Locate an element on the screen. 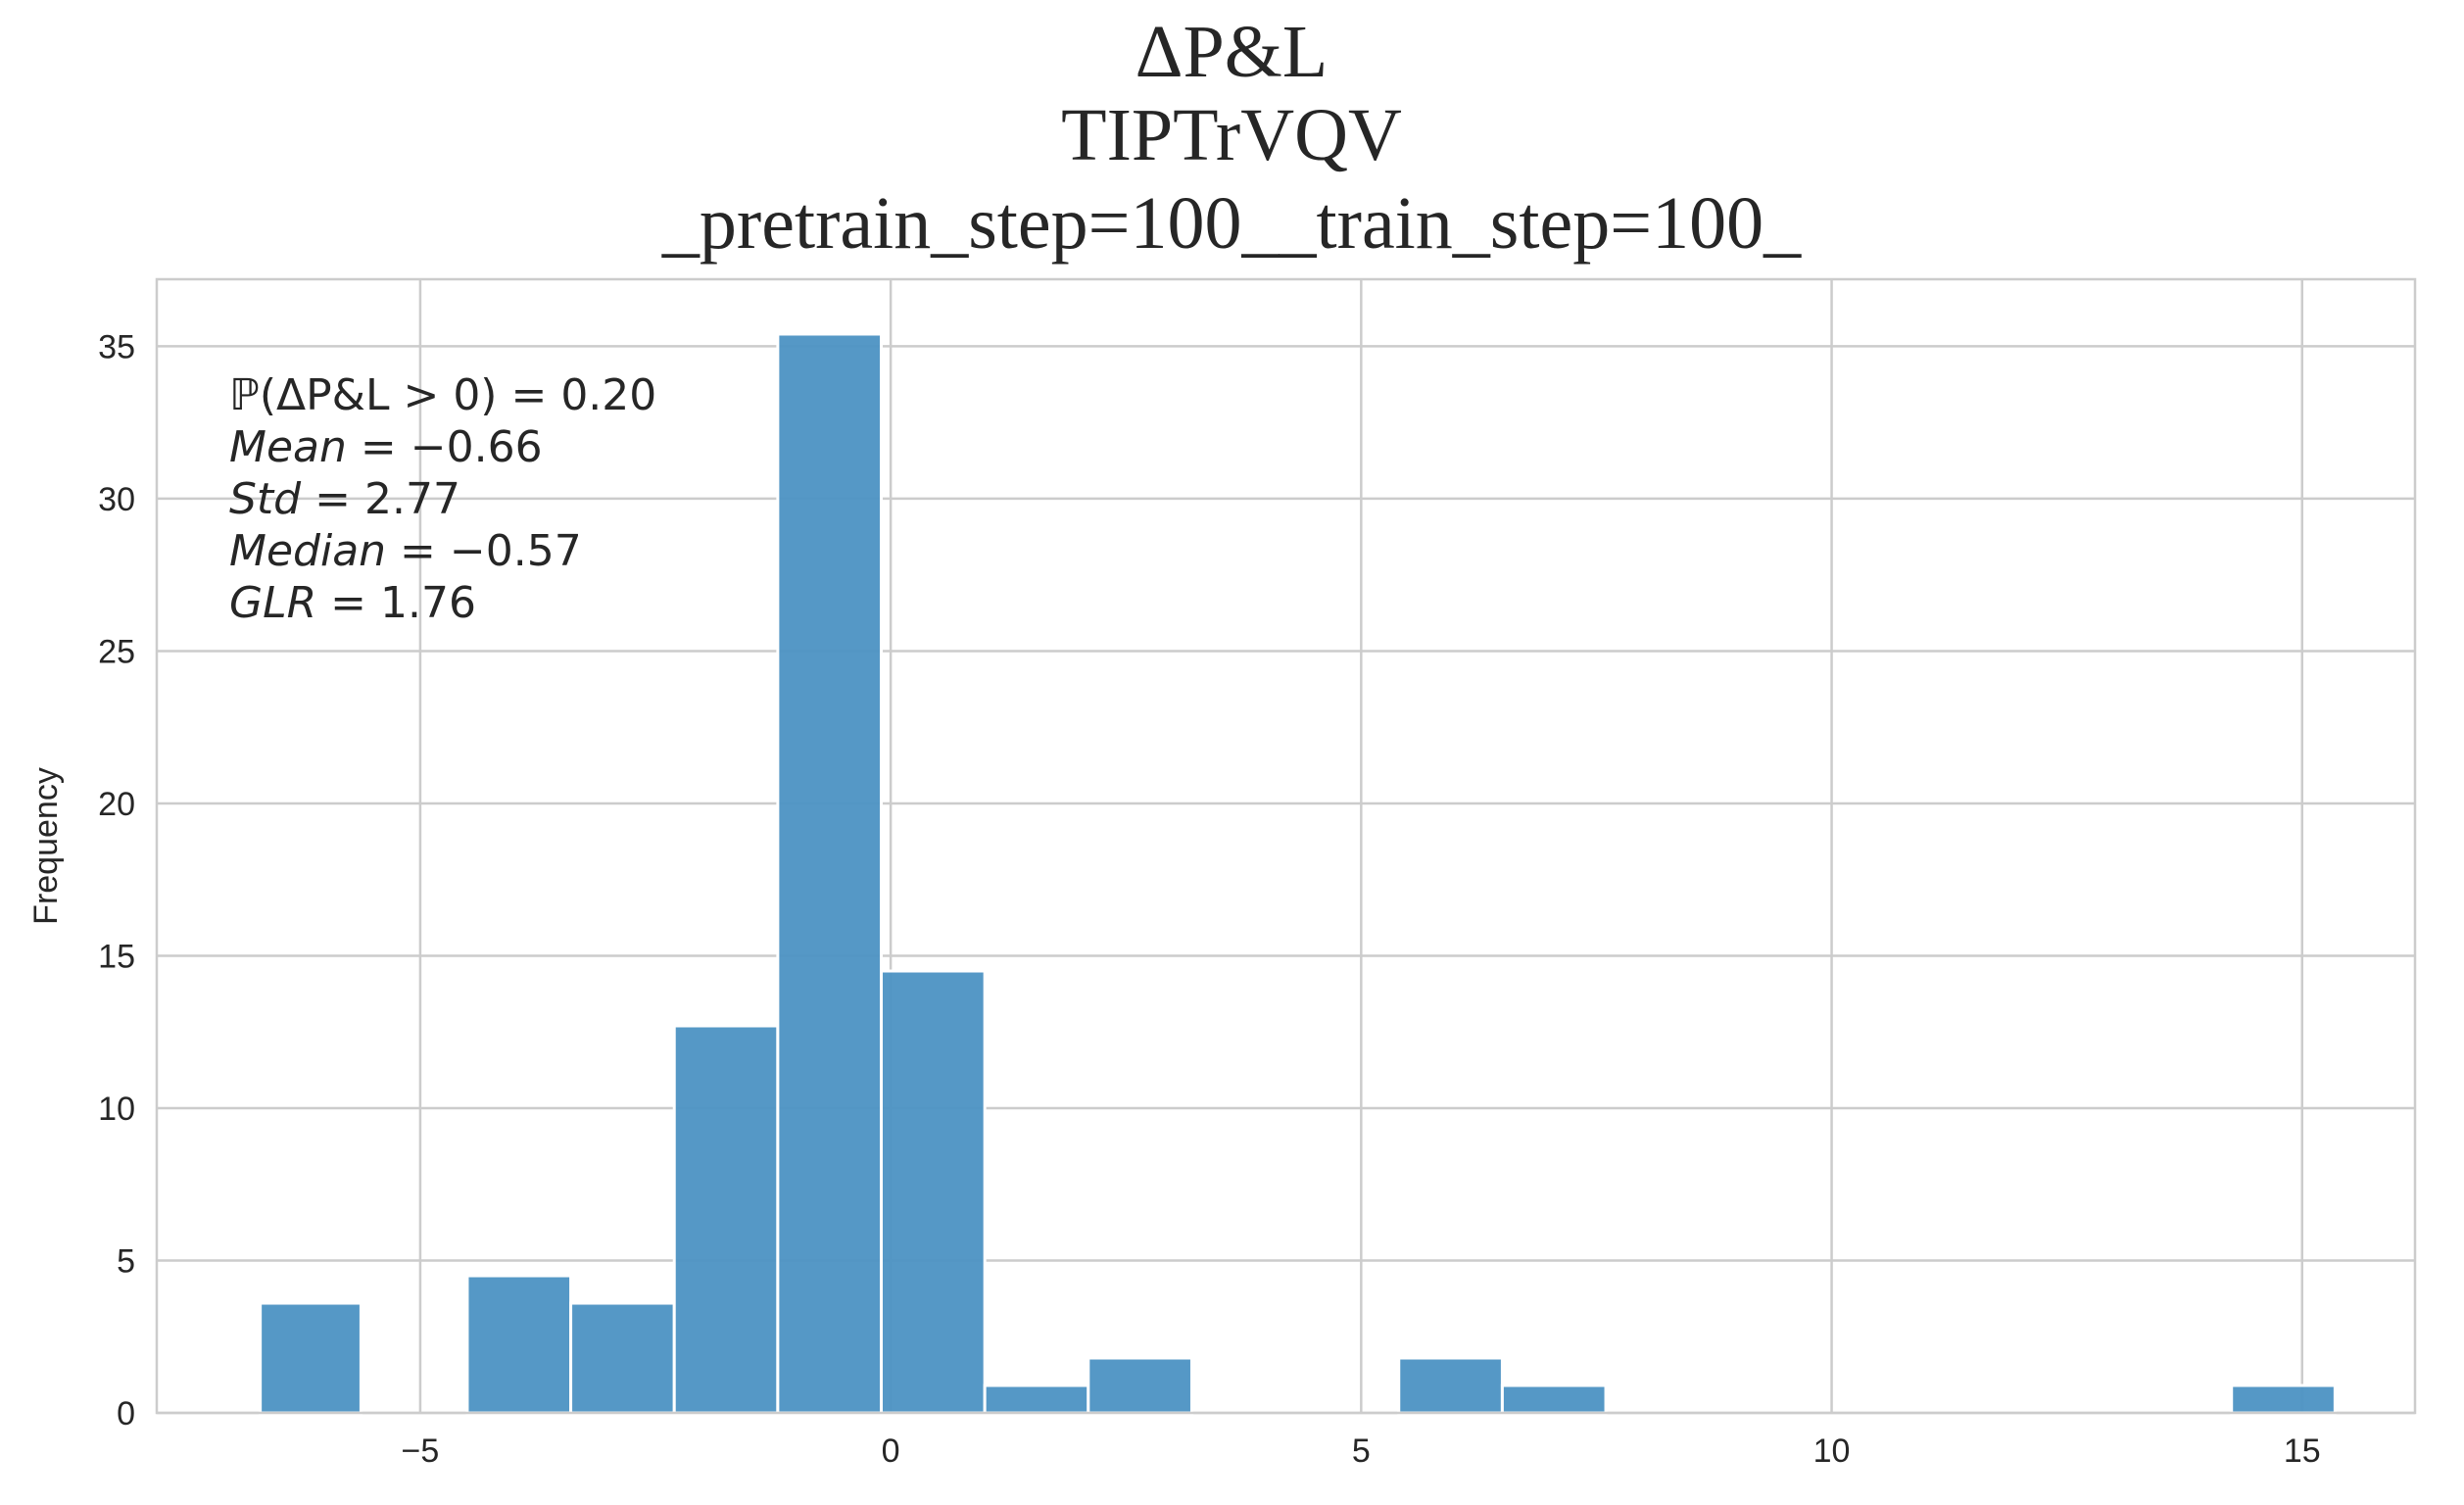 This screenshot has height=1505, width=2464. y-tick-label: 5 is located at coordinates (126, 1261).